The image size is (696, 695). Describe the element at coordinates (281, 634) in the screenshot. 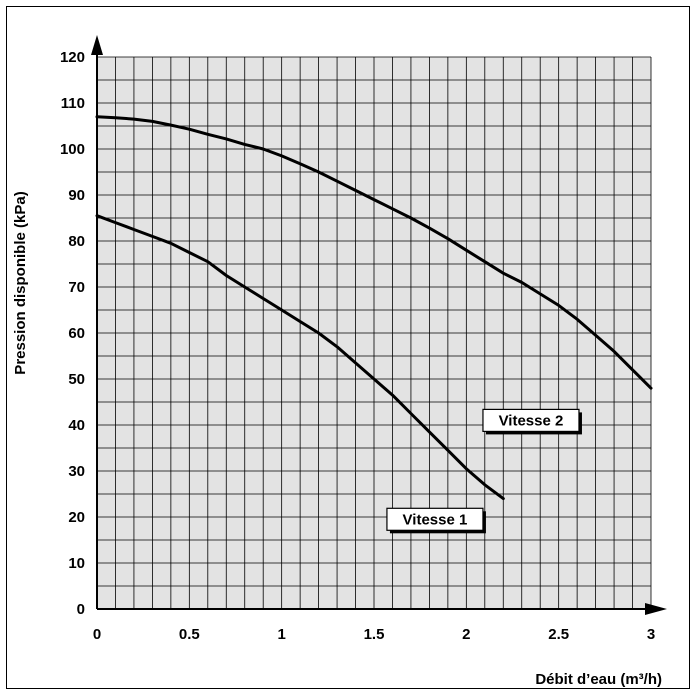

I see `x-tick-label: 1` at that location.